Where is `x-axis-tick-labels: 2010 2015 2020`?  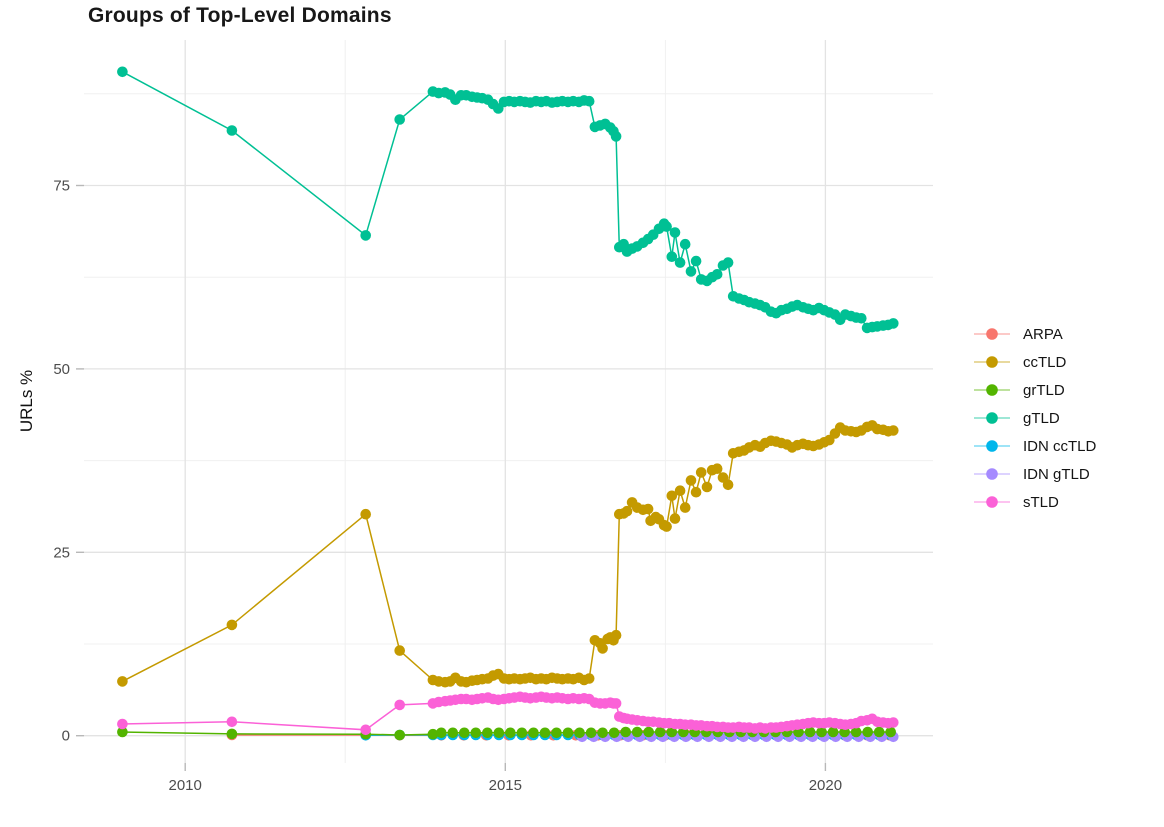
x-axis-tick-labels: 2010 2015 2020 is located at coordinates (506, 785).